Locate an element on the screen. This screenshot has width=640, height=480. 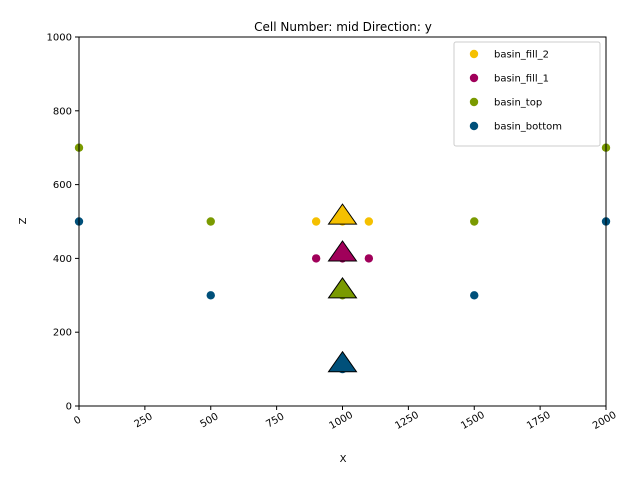
y-tick-label-1000: 1000 is located at coordinates (59, 38).